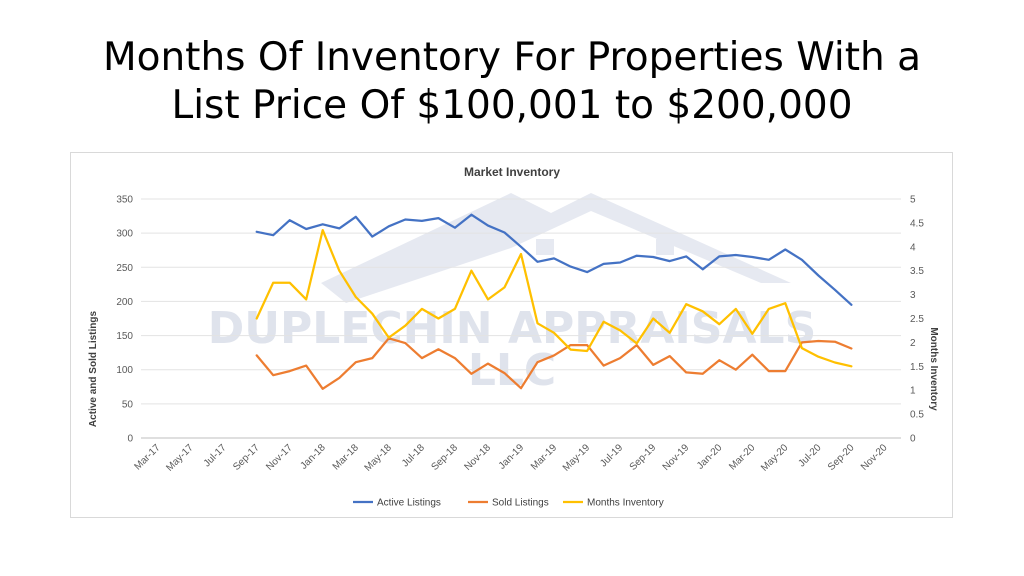 This screenshot has width=1024, height=576. I want to click on legend-item: Sold Listings, so click(508, 503).